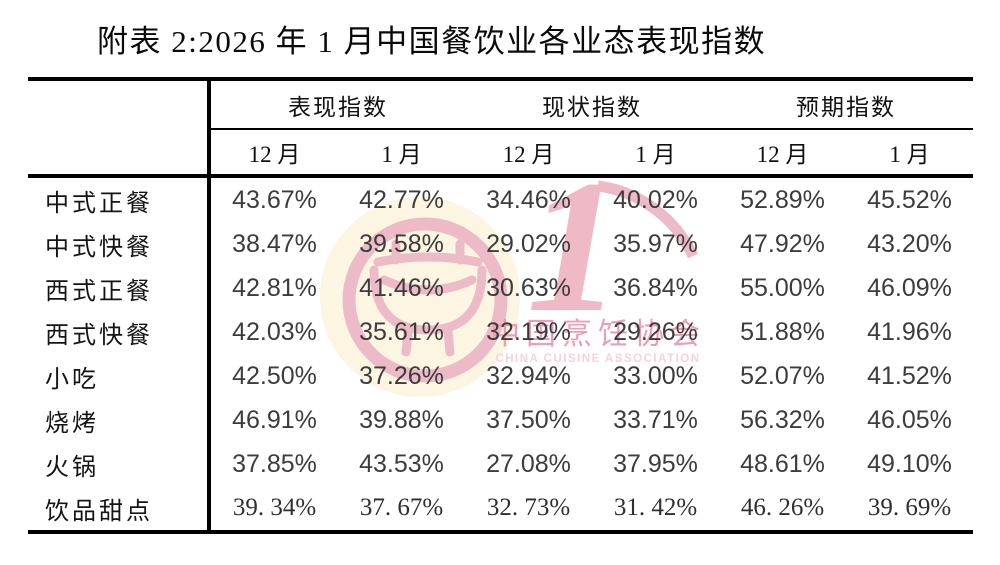 Image resolution: width=1000 pixels, height=565 pixels. I want to click on cell-value: 35.97%, so click(655, 243).